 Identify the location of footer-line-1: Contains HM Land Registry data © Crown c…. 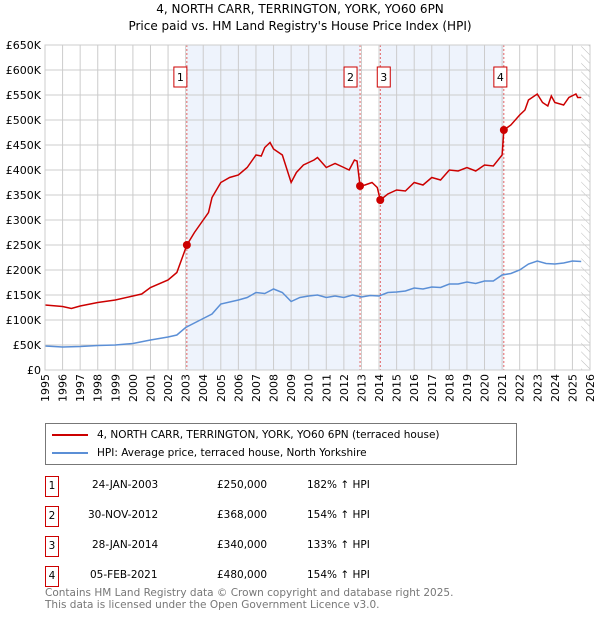
(249, 593).